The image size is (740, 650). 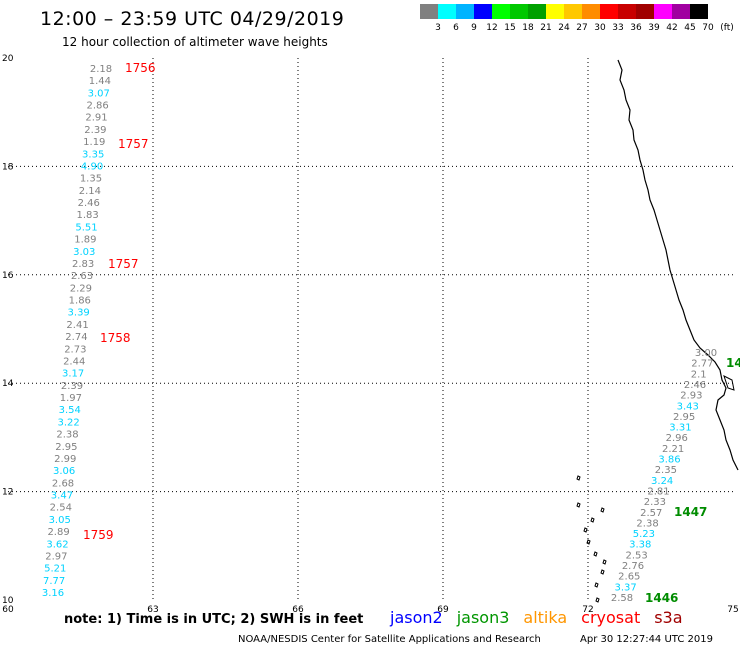 What do you see at coordinates (655, 502) in the screenshot?
I see `wave-height-label: 2.33` at bounding box center [655, 502].